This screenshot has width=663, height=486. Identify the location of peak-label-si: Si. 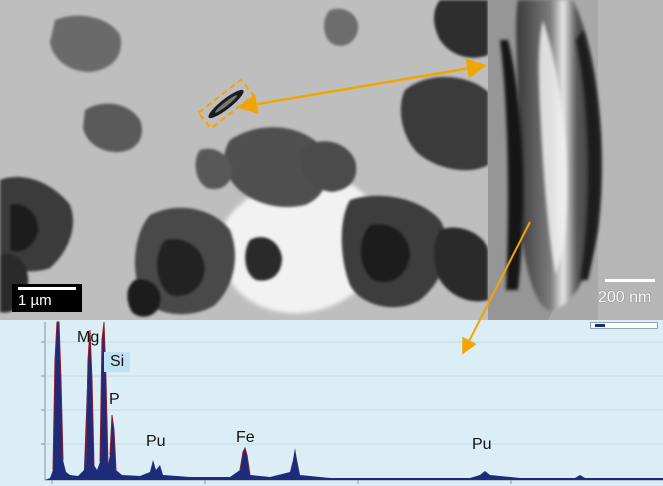
(117, 362).